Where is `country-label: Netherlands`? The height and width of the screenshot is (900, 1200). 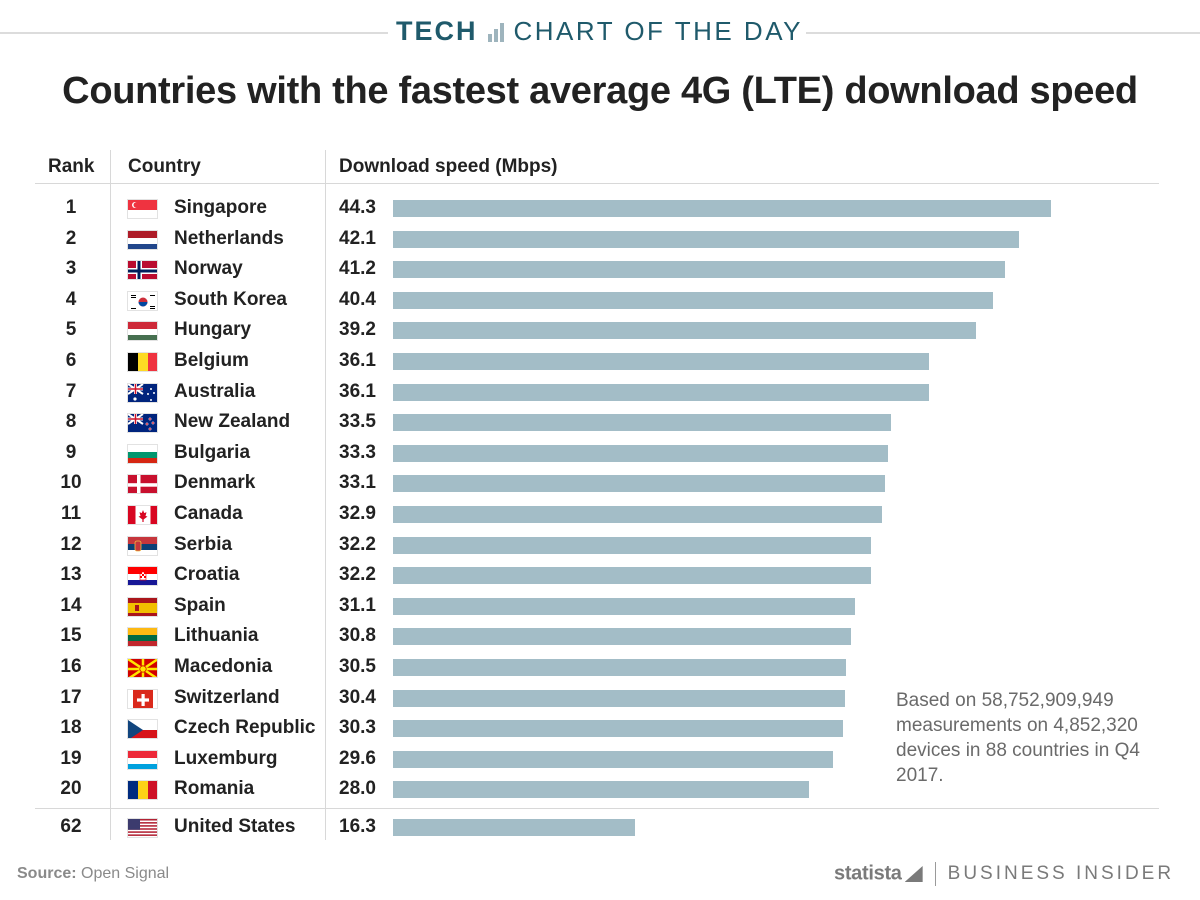
country-label: Netherlands is located at coordinates (229, 238).